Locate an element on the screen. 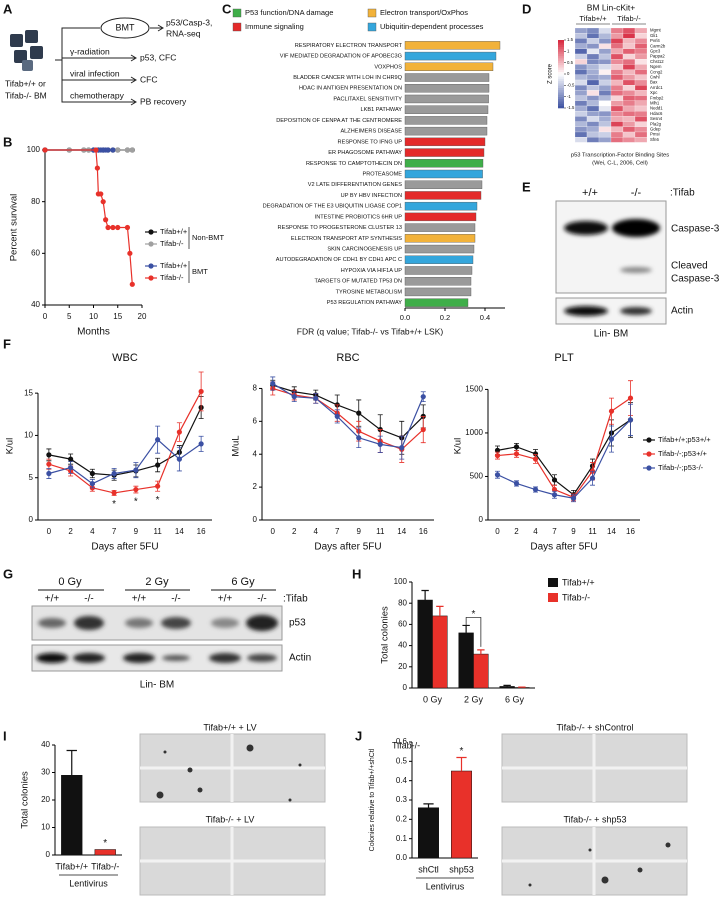  sample-label: Lin- BM is located at coordinates (611, 334).